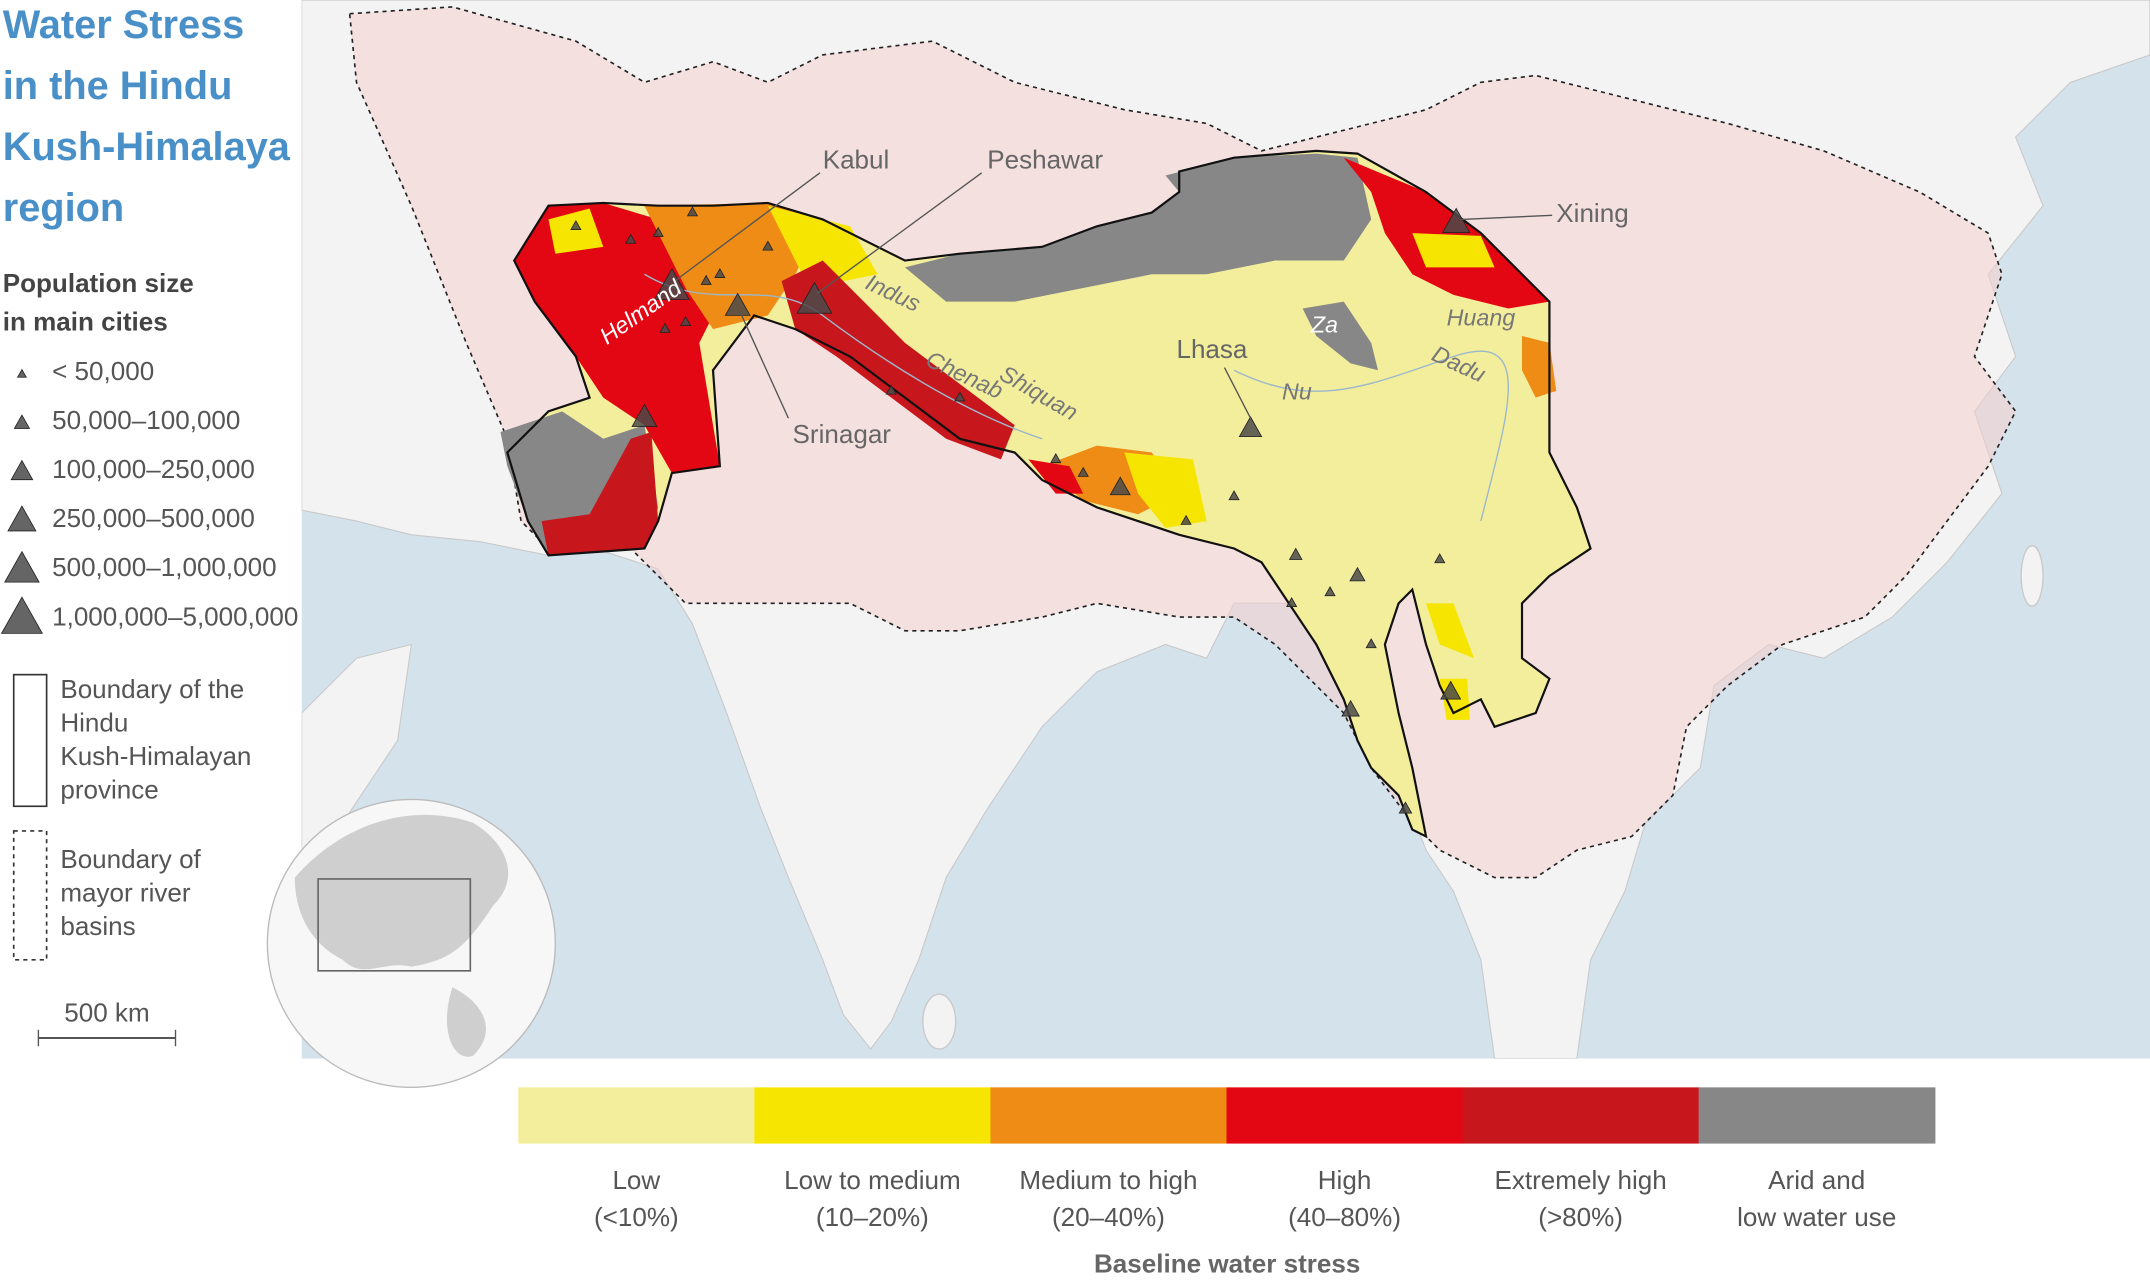 Image resolution: width=2150 pixels, height=1288 pixels. What do you see at coordinates (636, 1180) in the screenshot?
I see `stress-label: Low` at bounding box center [636, 1180].